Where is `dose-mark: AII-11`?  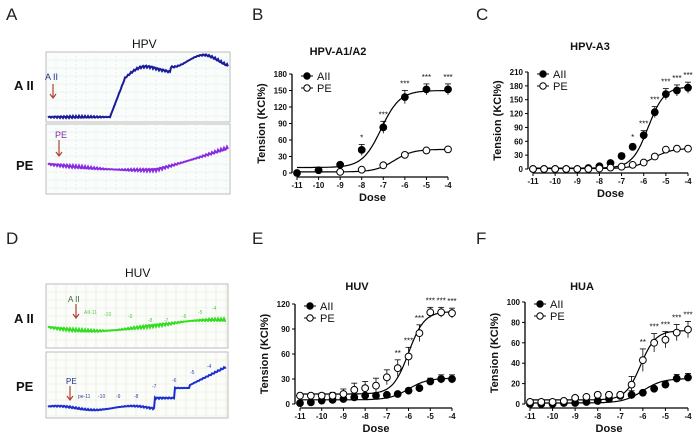
dose-mark: AII-11 is located at coordinates (90, 313).